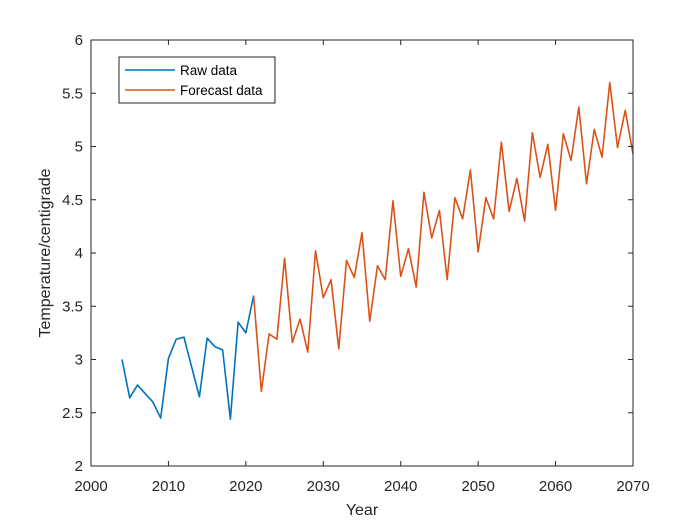  I want to click on y-tick-label: 3.5, so click(72, 306).